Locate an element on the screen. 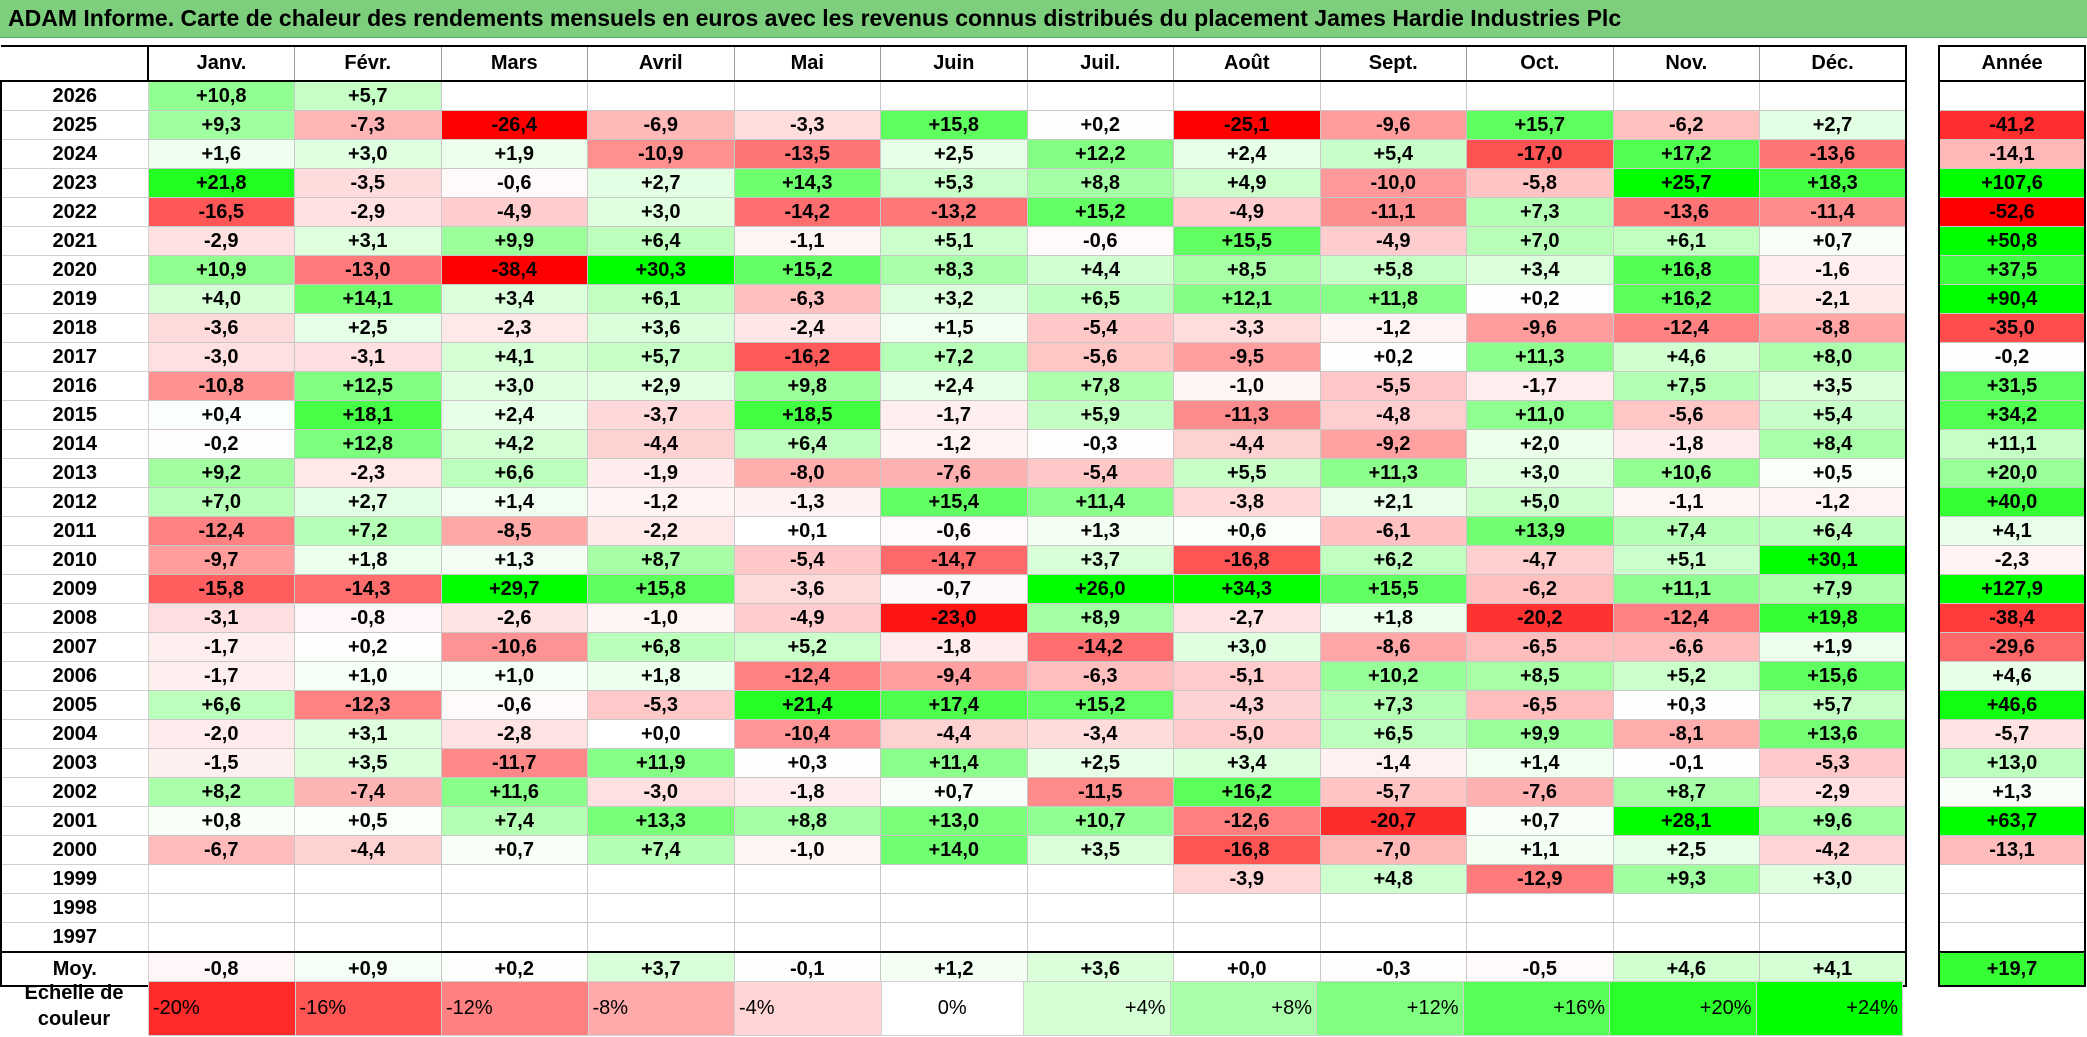 The height and width of the screenshot is (1037, 2087). month-cell: +11,6 is located at coordinates (514, 792).